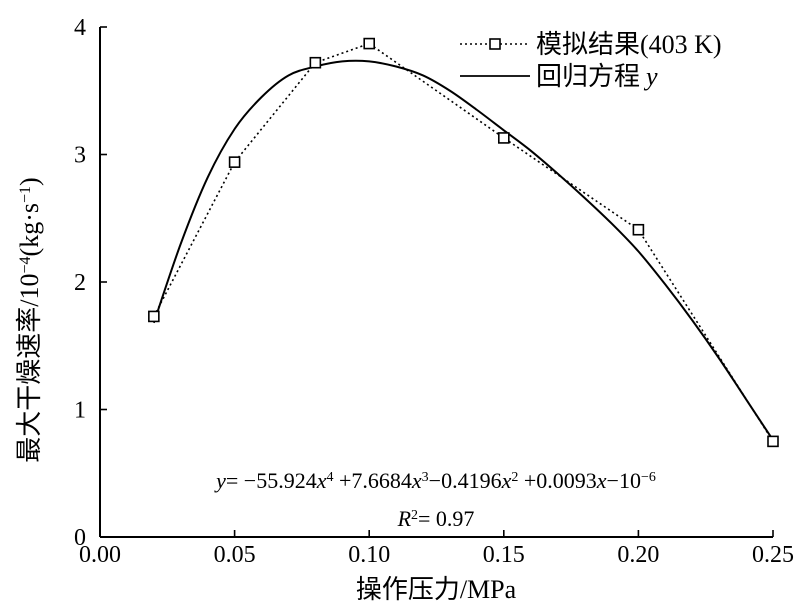 The image size is (800, 608). I want to click on x-tick-label: 0.05, so click(235, 555).